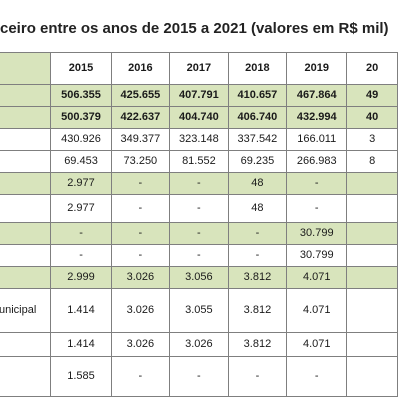  What do you see at coordinates (26, 68) in the screenshot?
I see `header-cell` at bounding box center [26, 68].